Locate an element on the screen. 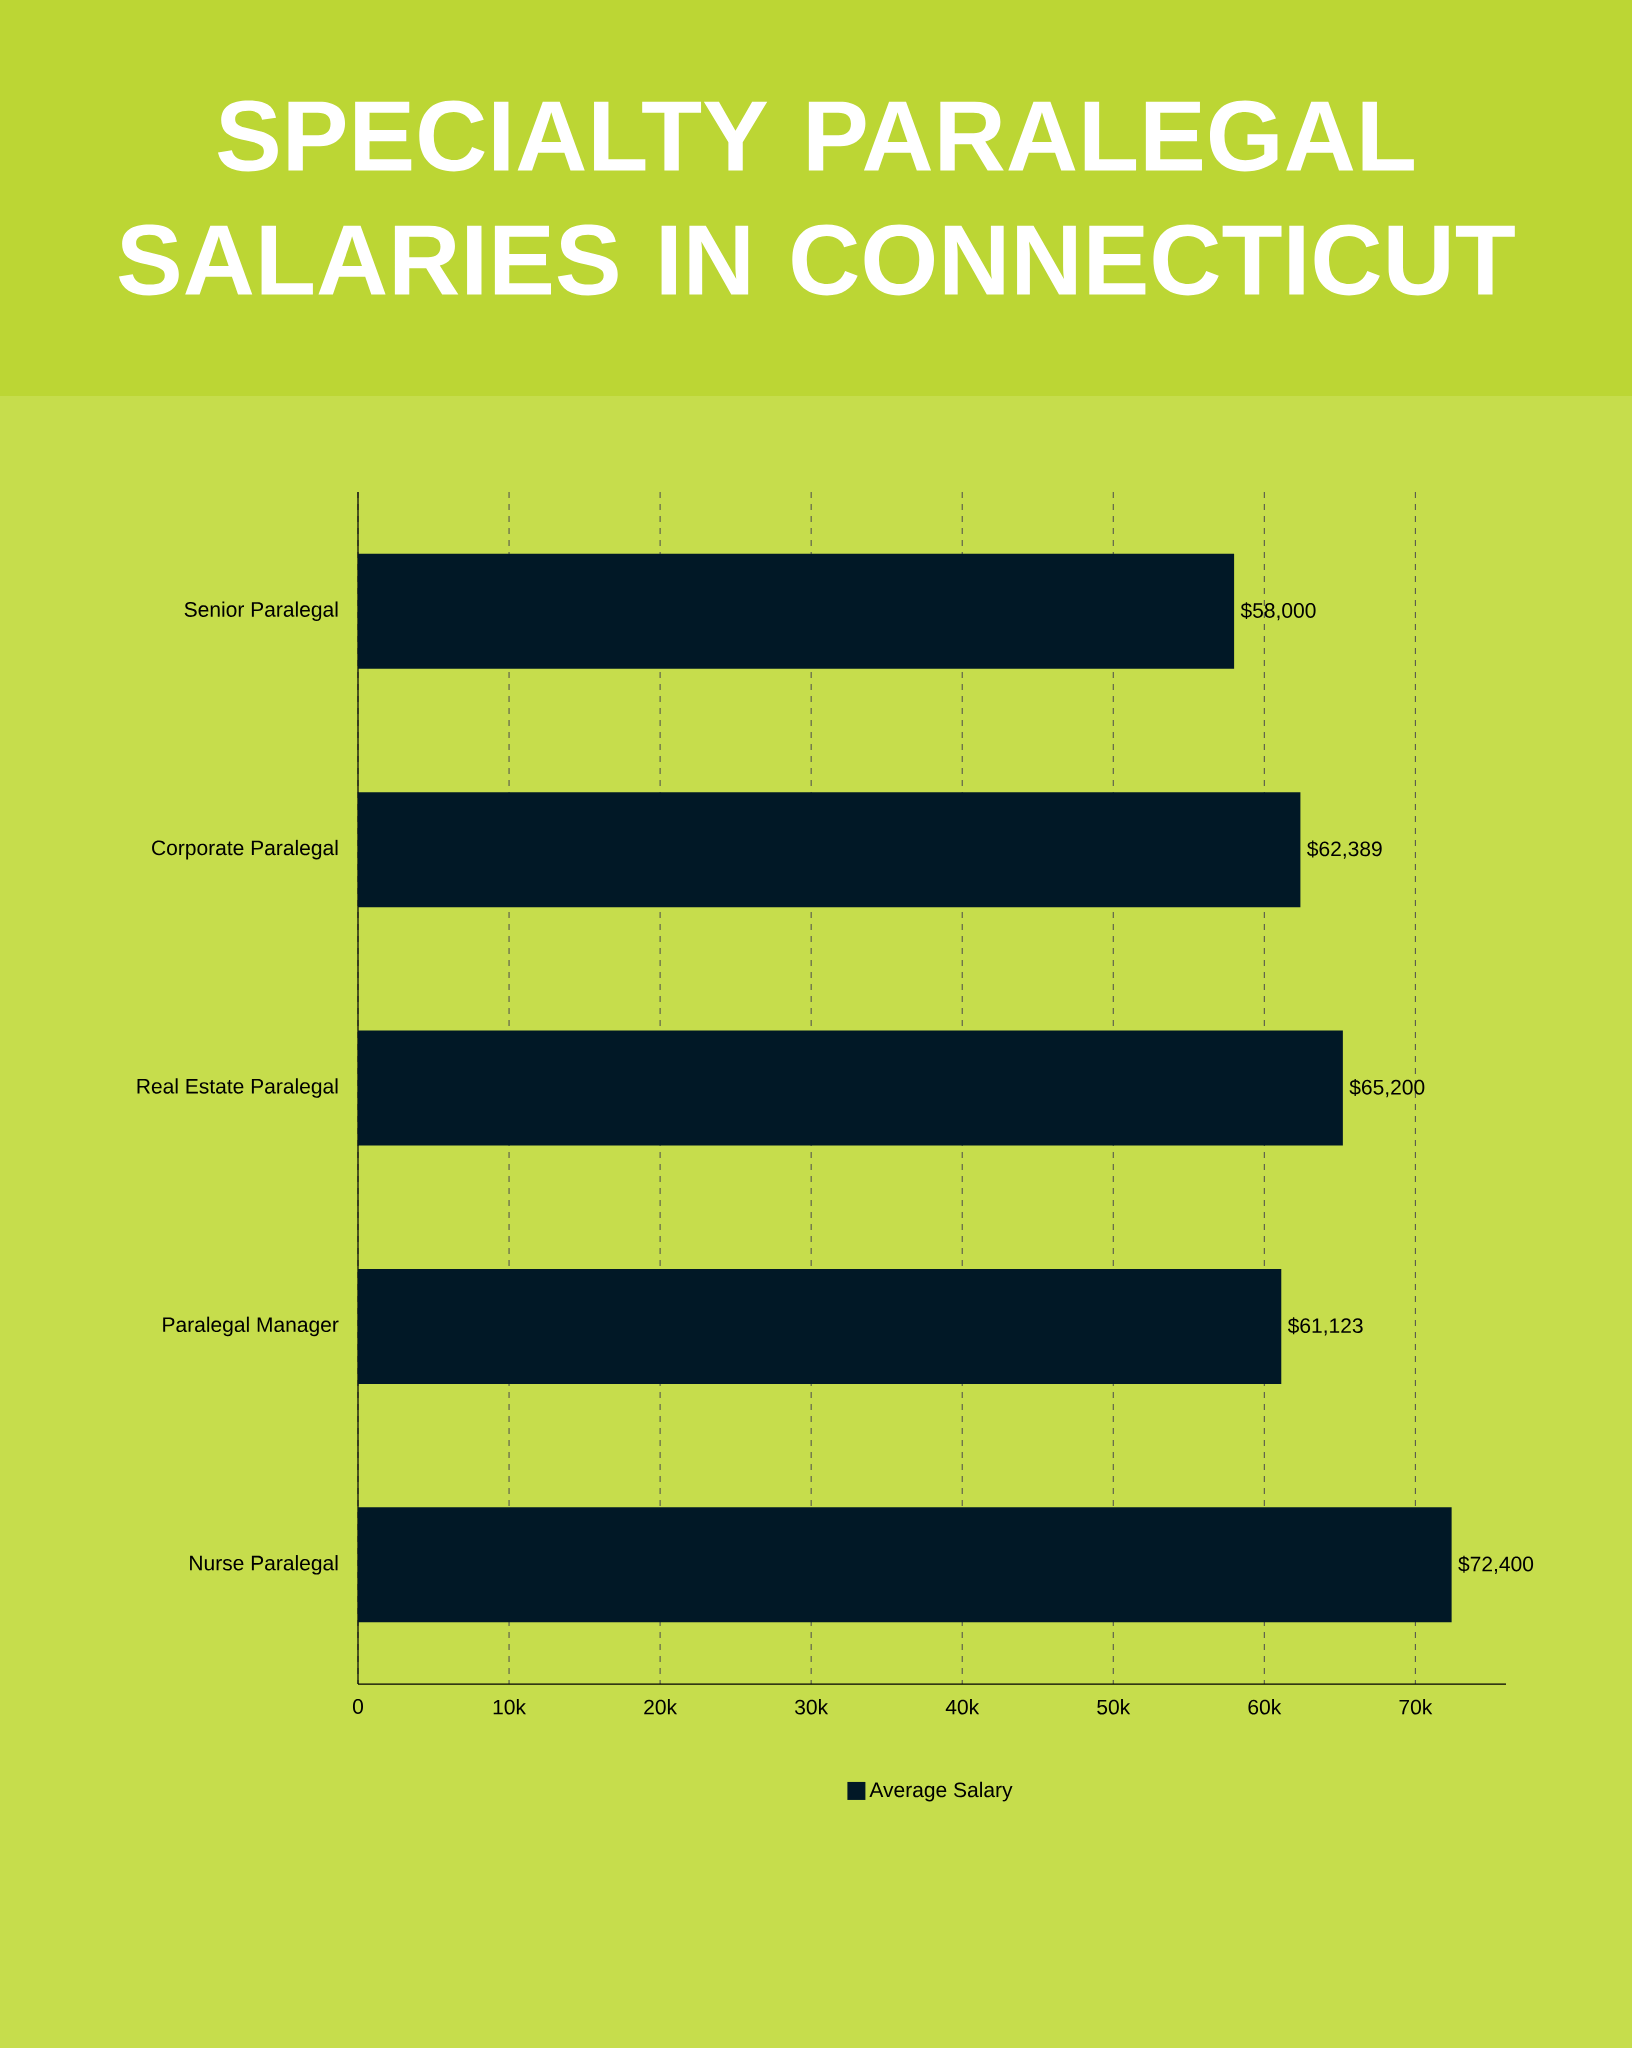 The height and width of the screenshot is (2048, 1632). x-tick-label: 50k is located at coordinates (1114, 1707).